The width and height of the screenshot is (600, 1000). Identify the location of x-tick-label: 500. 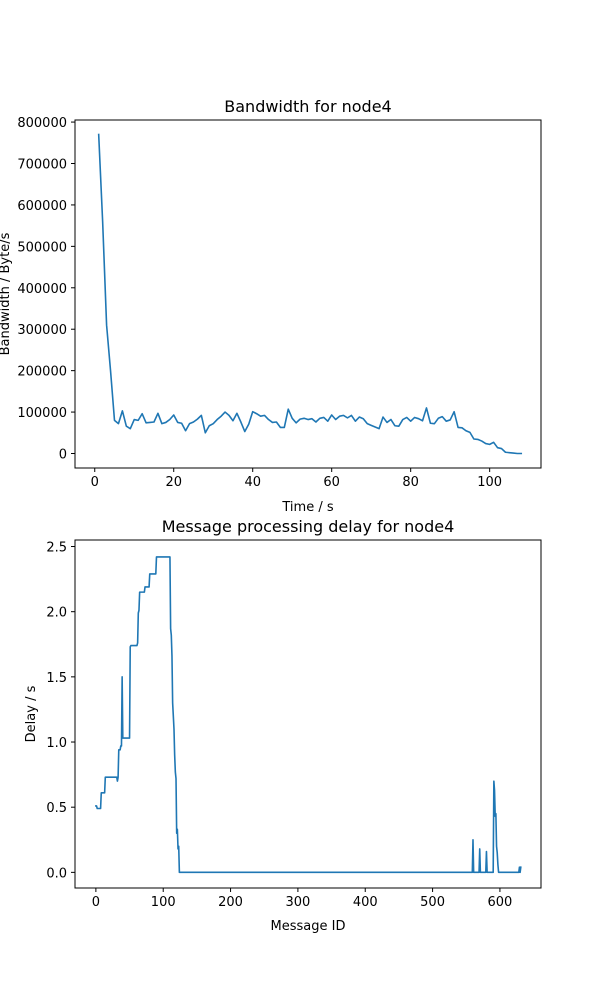
(432, 902).